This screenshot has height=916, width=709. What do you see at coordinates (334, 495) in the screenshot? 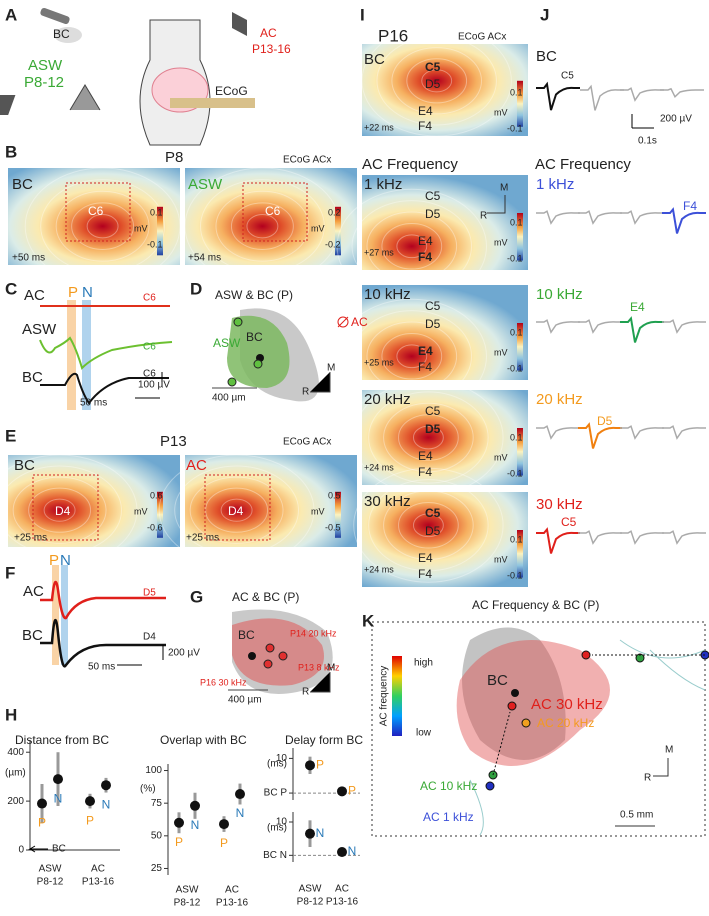
I see `scale: 0.5` at bounding box center [334, 495].